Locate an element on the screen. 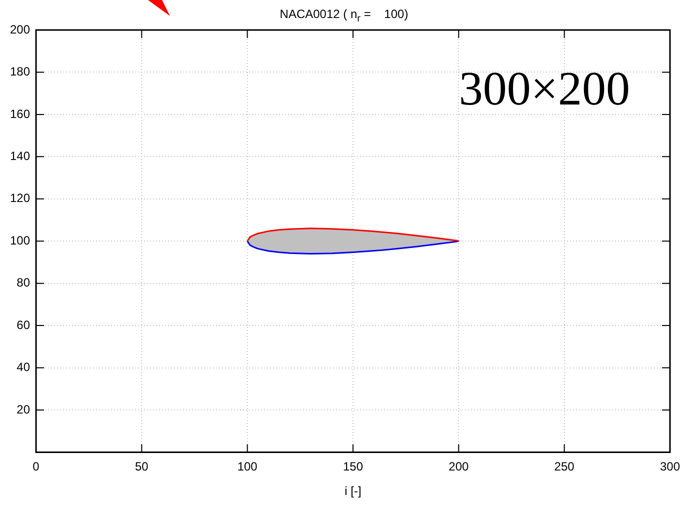  x-tick-label: 250 is located at coordinates (564, 467).